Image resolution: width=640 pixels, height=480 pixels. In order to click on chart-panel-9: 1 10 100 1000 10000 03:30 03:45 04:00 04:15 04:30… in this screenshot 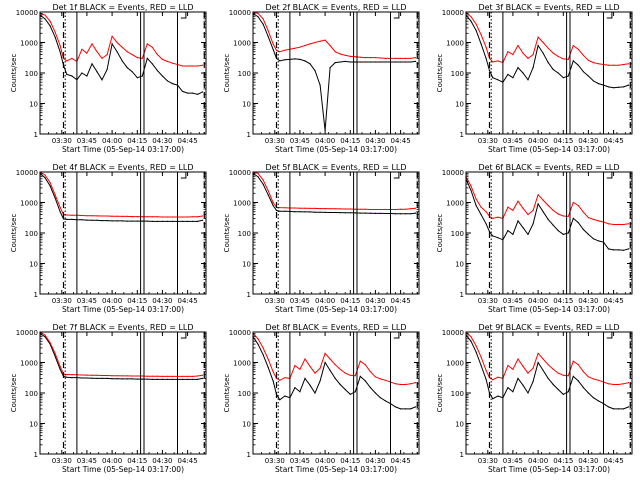, I will do `click(534, 398)`.